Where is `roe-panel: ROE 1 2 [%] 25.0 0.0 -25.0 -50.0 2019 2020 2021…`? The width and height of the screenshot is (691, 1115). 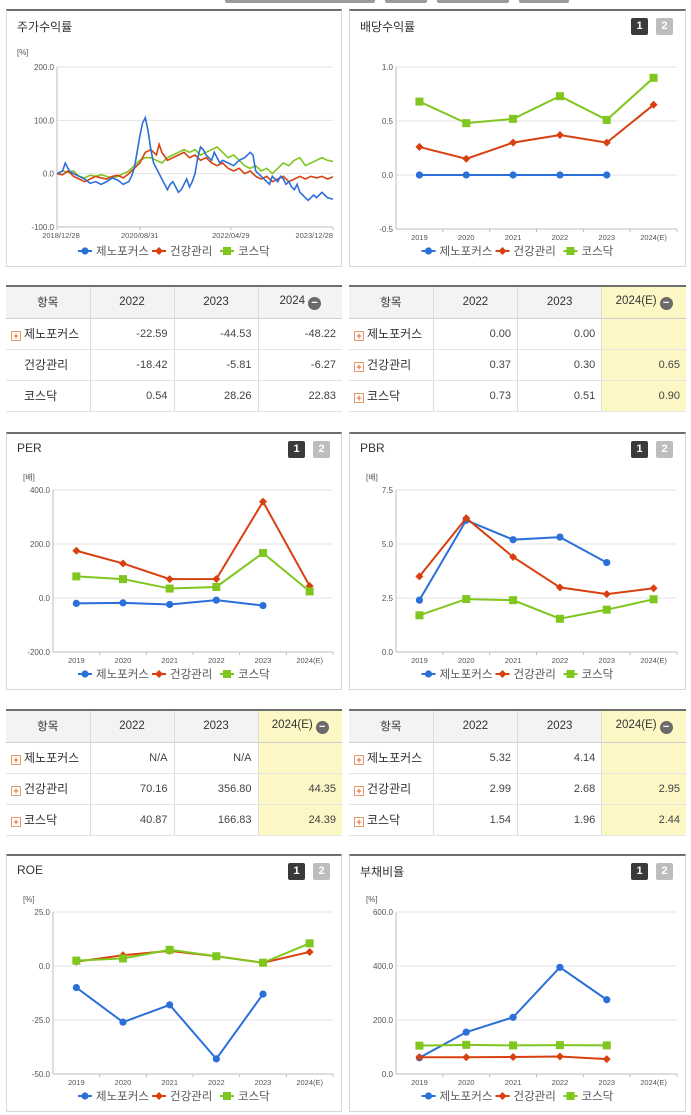 roe-panel: ROE 1 2 [%] 25.0 0.0 -25.0 -50.0 2019 2020 2021… is located at coordinates (174, 983).